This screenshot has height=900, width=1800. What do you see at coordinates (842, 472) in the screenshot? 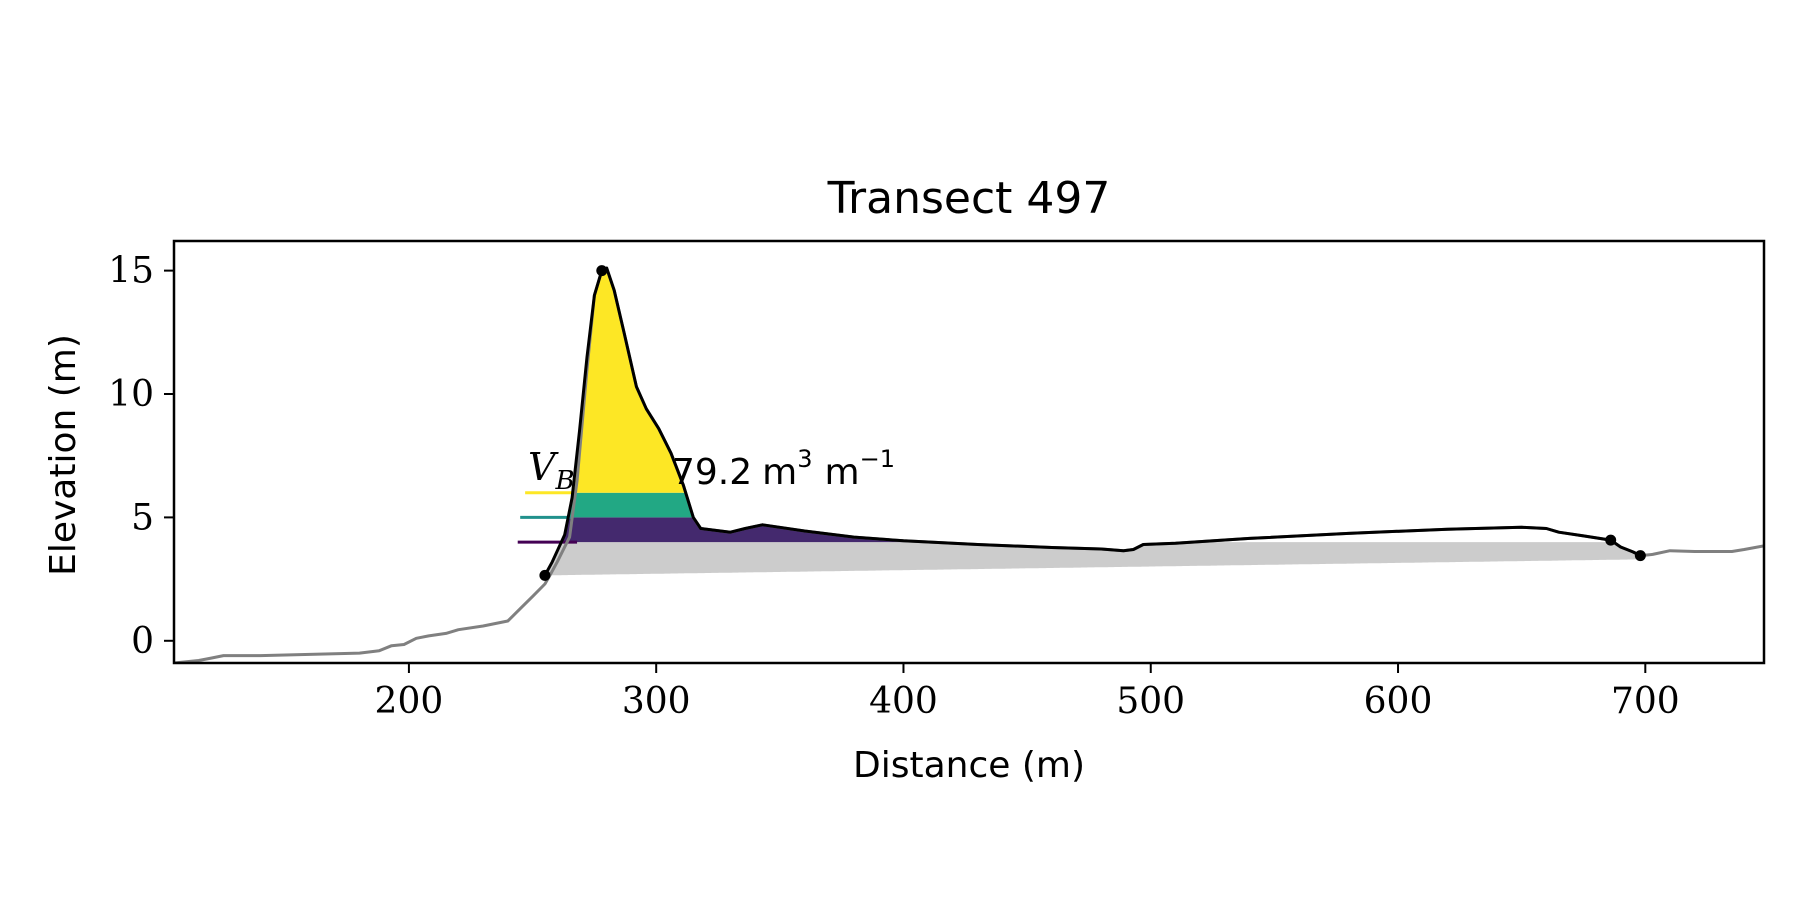
I see `annotation-unit2: m` at bounding box center [842, 472].